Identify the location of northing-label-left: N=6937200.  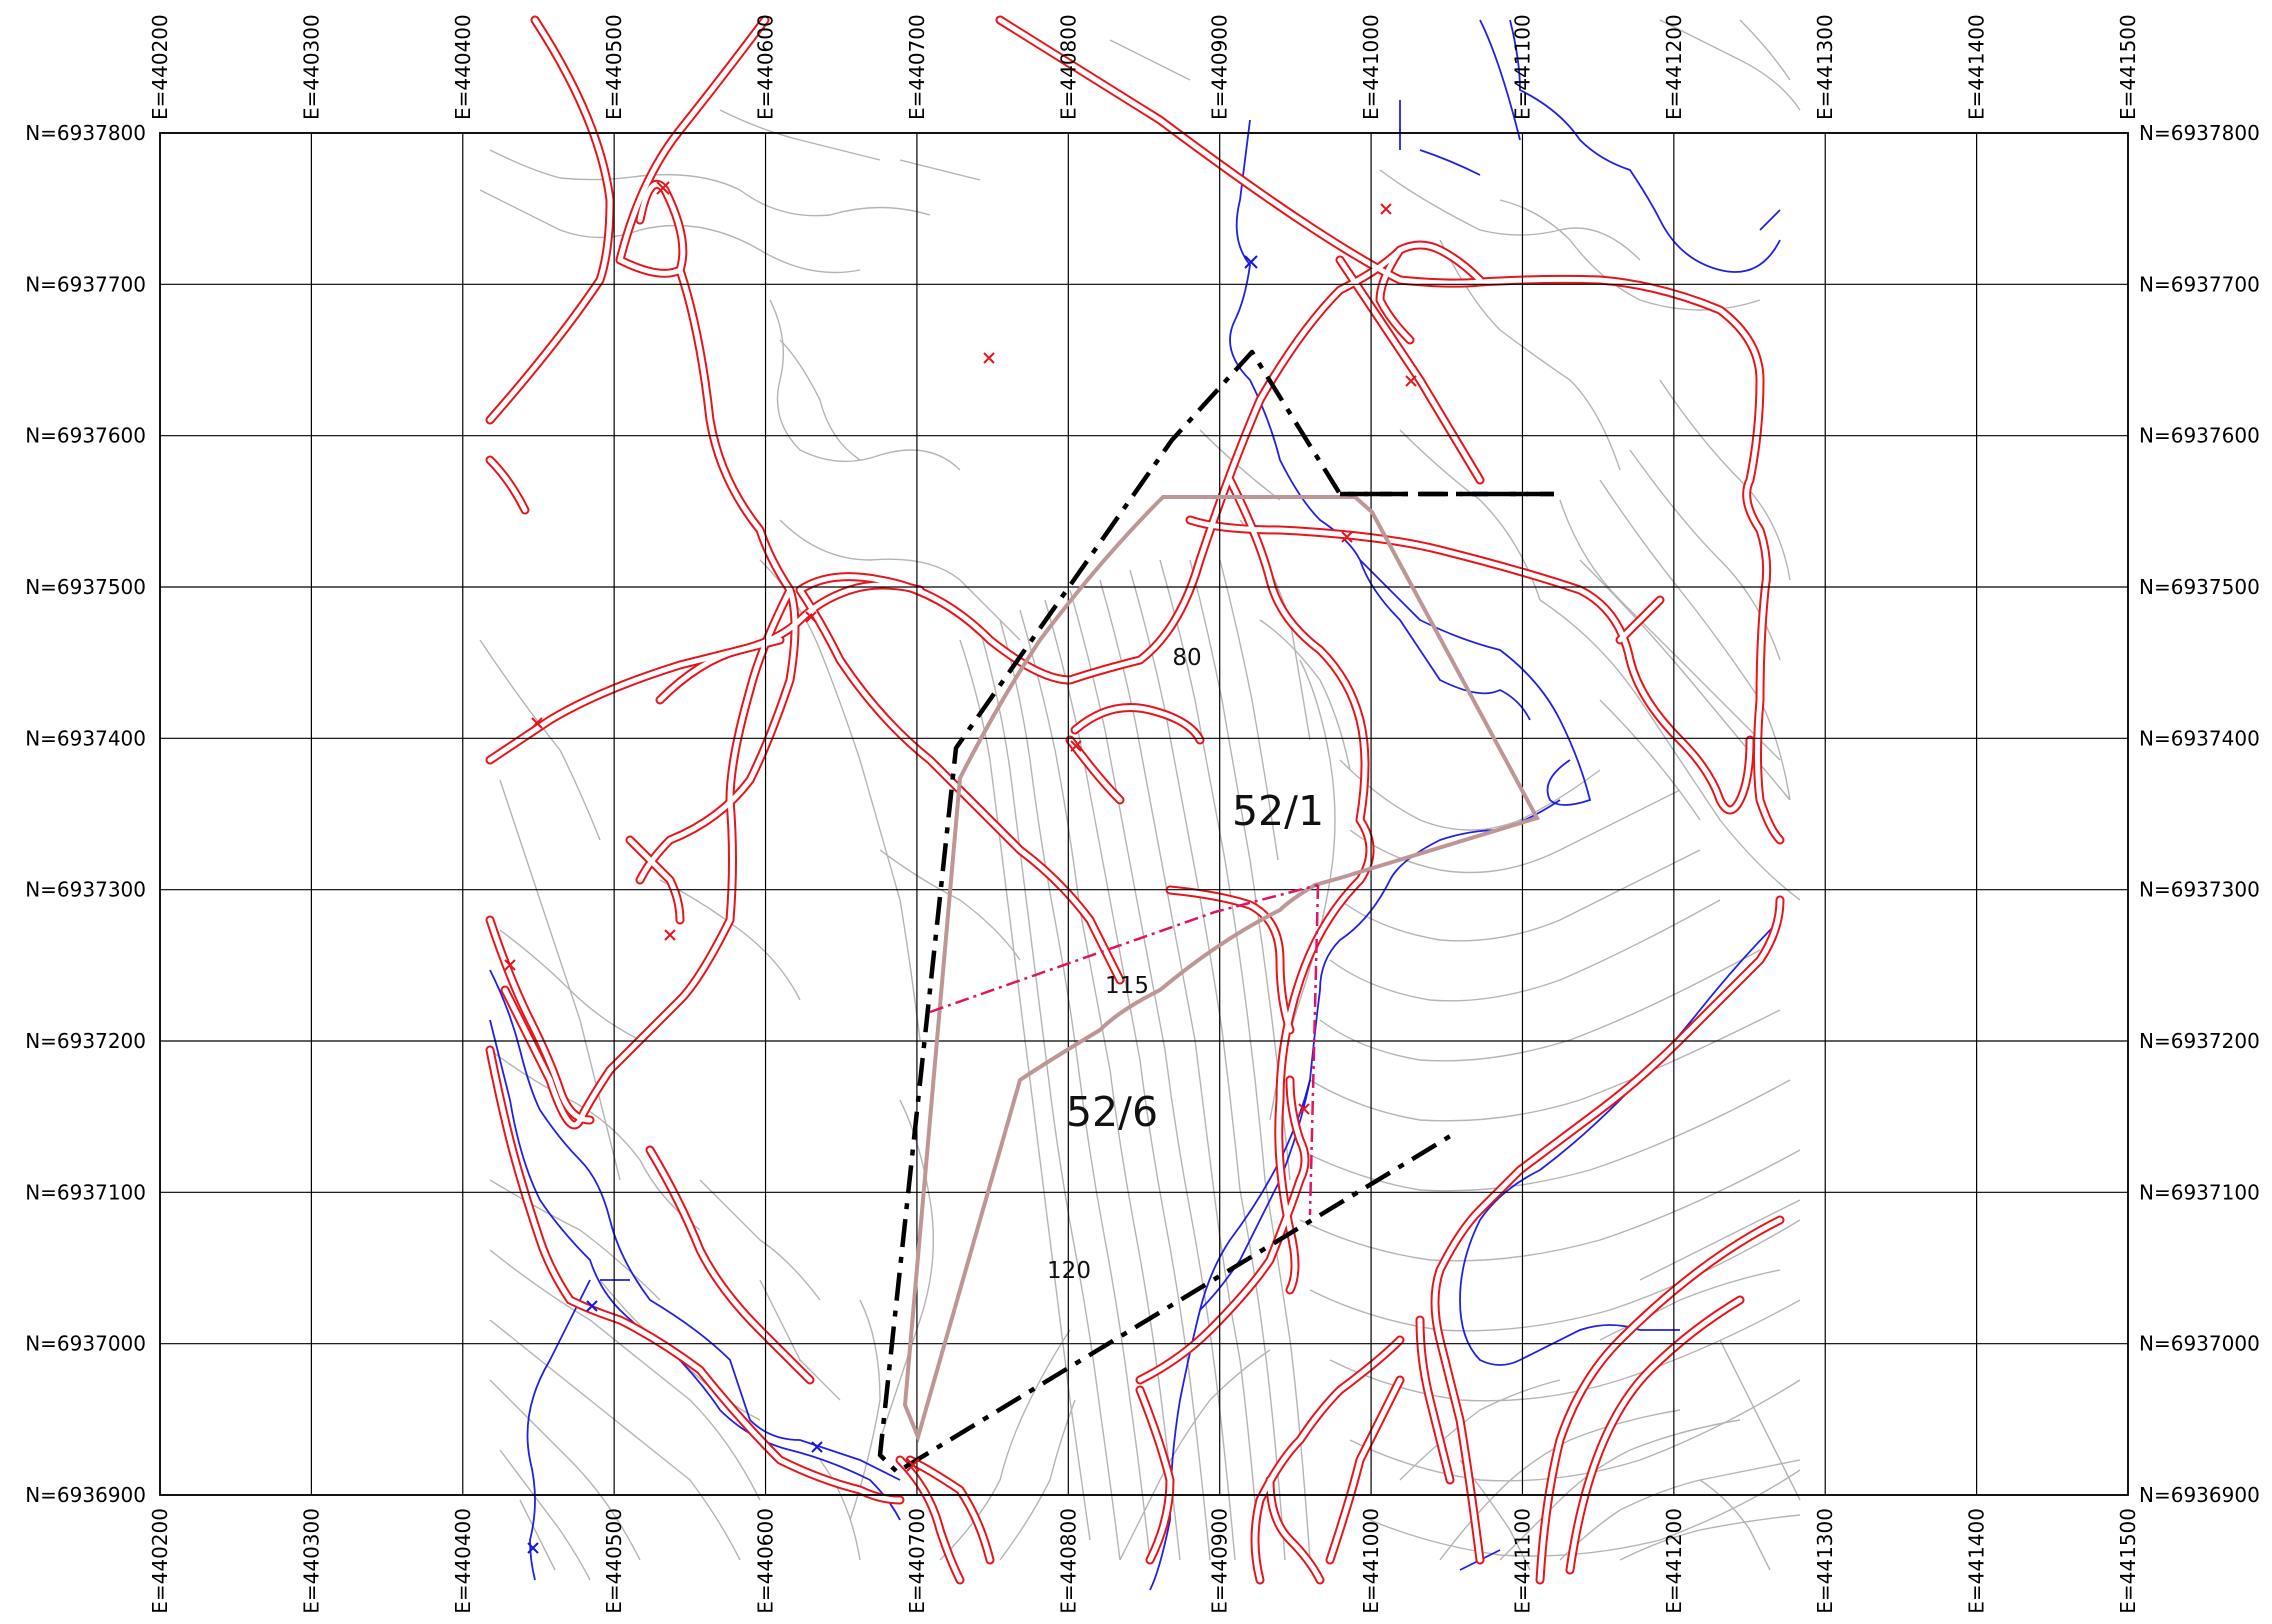
(85, 1041).